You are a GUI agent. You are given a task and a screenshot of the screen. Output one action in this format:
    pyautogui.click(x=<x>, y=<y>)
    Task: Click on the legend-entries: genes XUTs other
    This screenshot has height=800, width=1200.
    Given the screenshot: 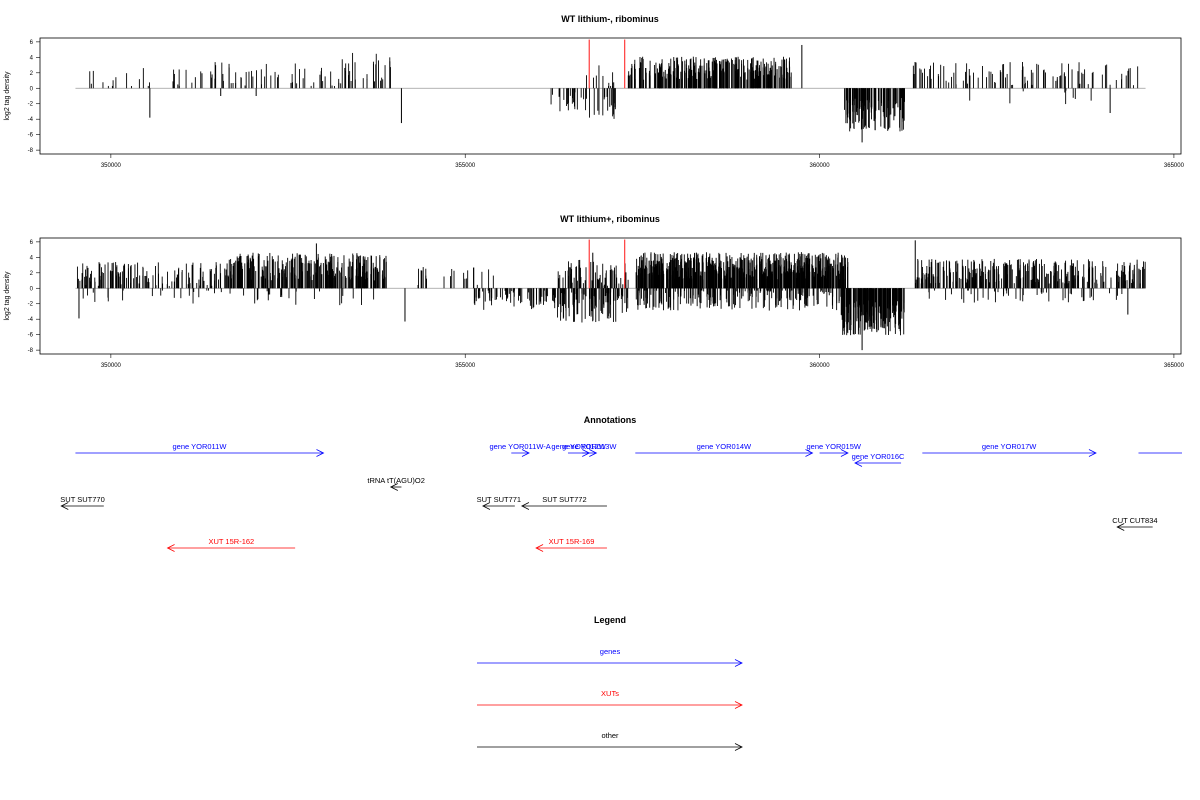 What is the action you would take?
    pyautogui.click(x=610, y=699)
    